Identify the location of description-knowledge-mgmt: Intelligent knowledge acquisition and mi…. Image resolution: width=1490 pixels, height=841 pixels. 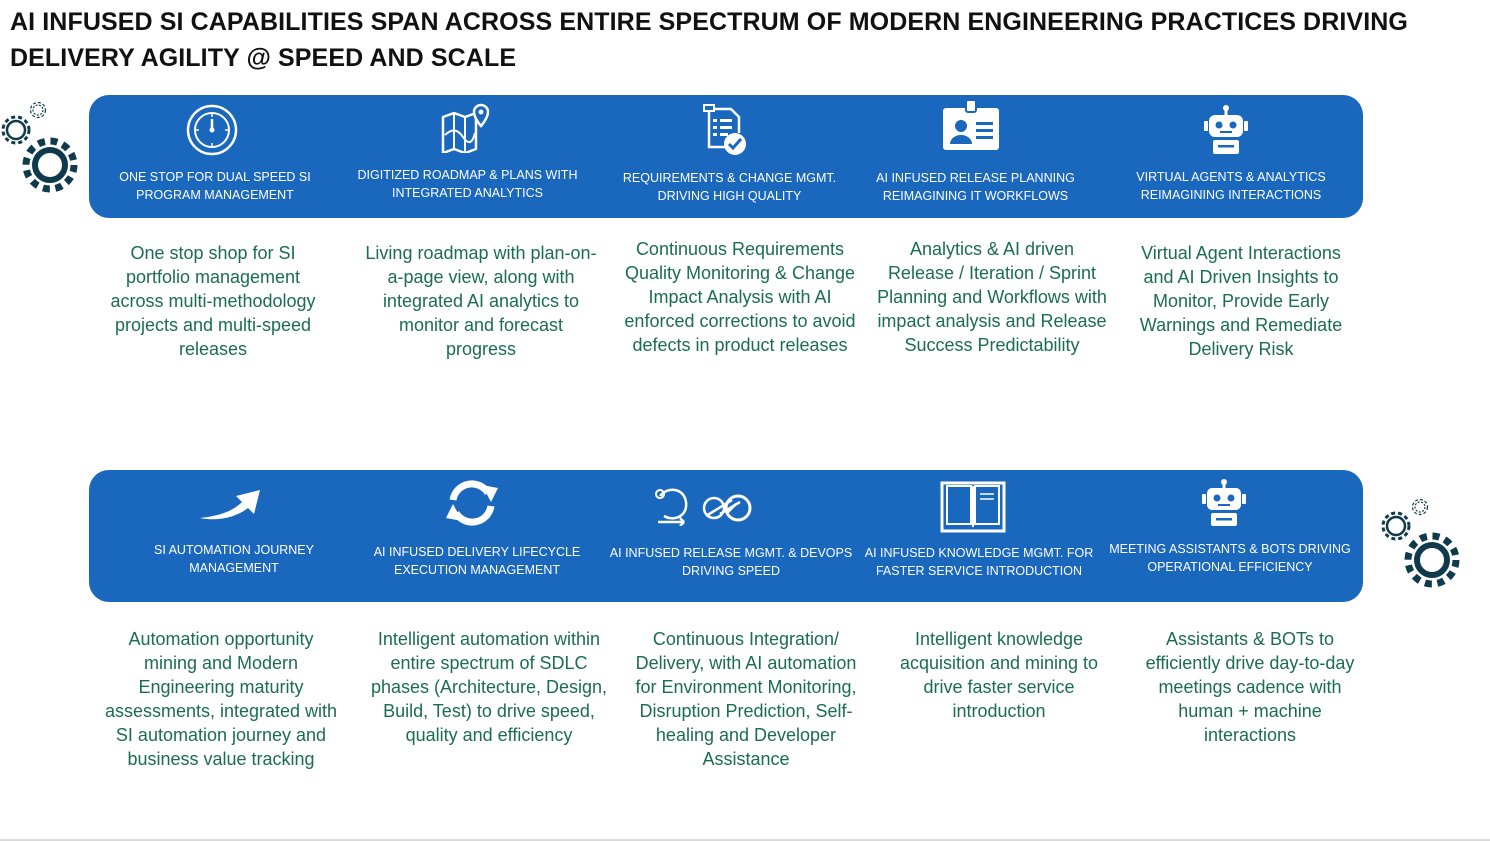
(999, 675).